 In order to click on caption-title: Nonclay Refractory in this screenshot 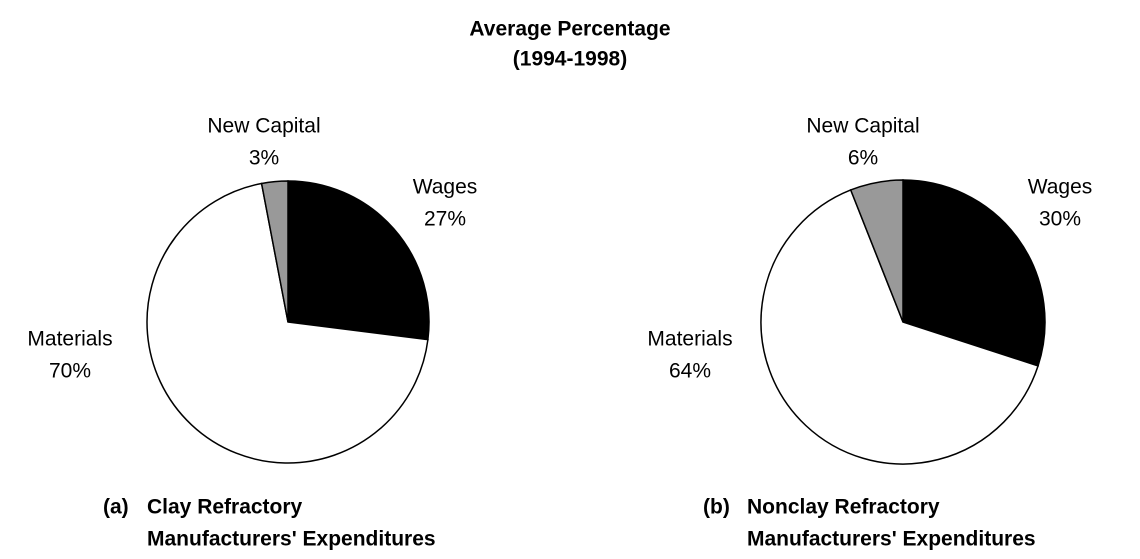, I will do `click(843, 507)`.